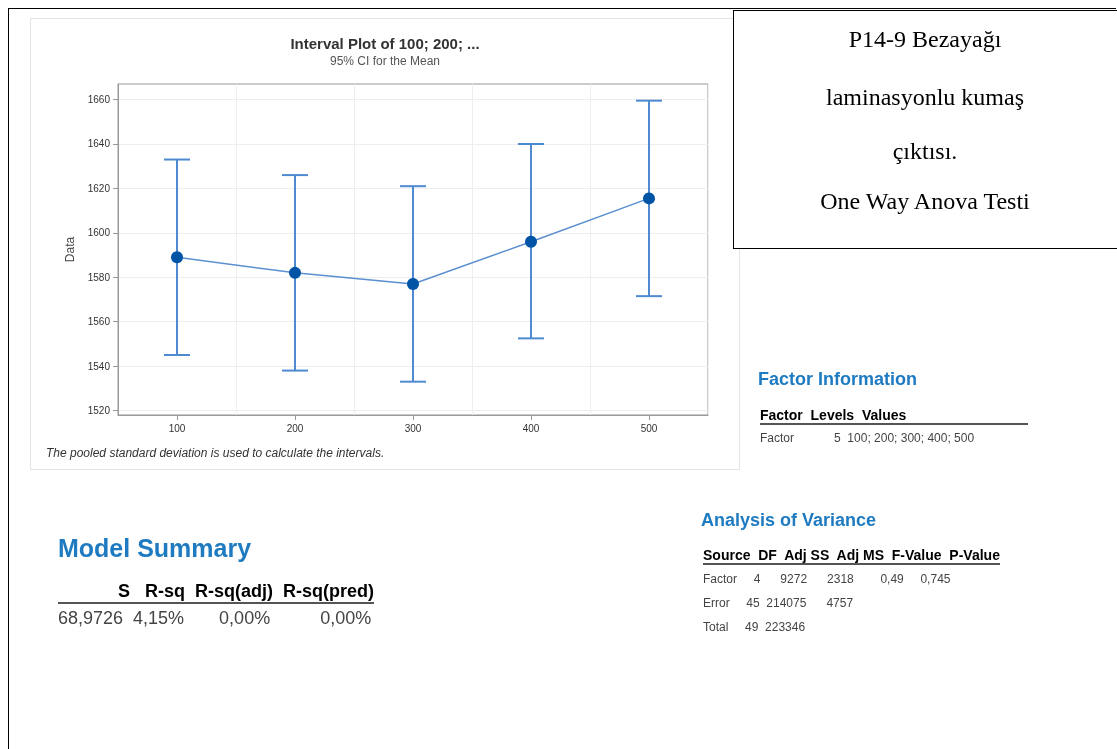 The width and height of the screenshot is (1117, 749). I want to click on y-tick-label: 1540, so click(99, 366).